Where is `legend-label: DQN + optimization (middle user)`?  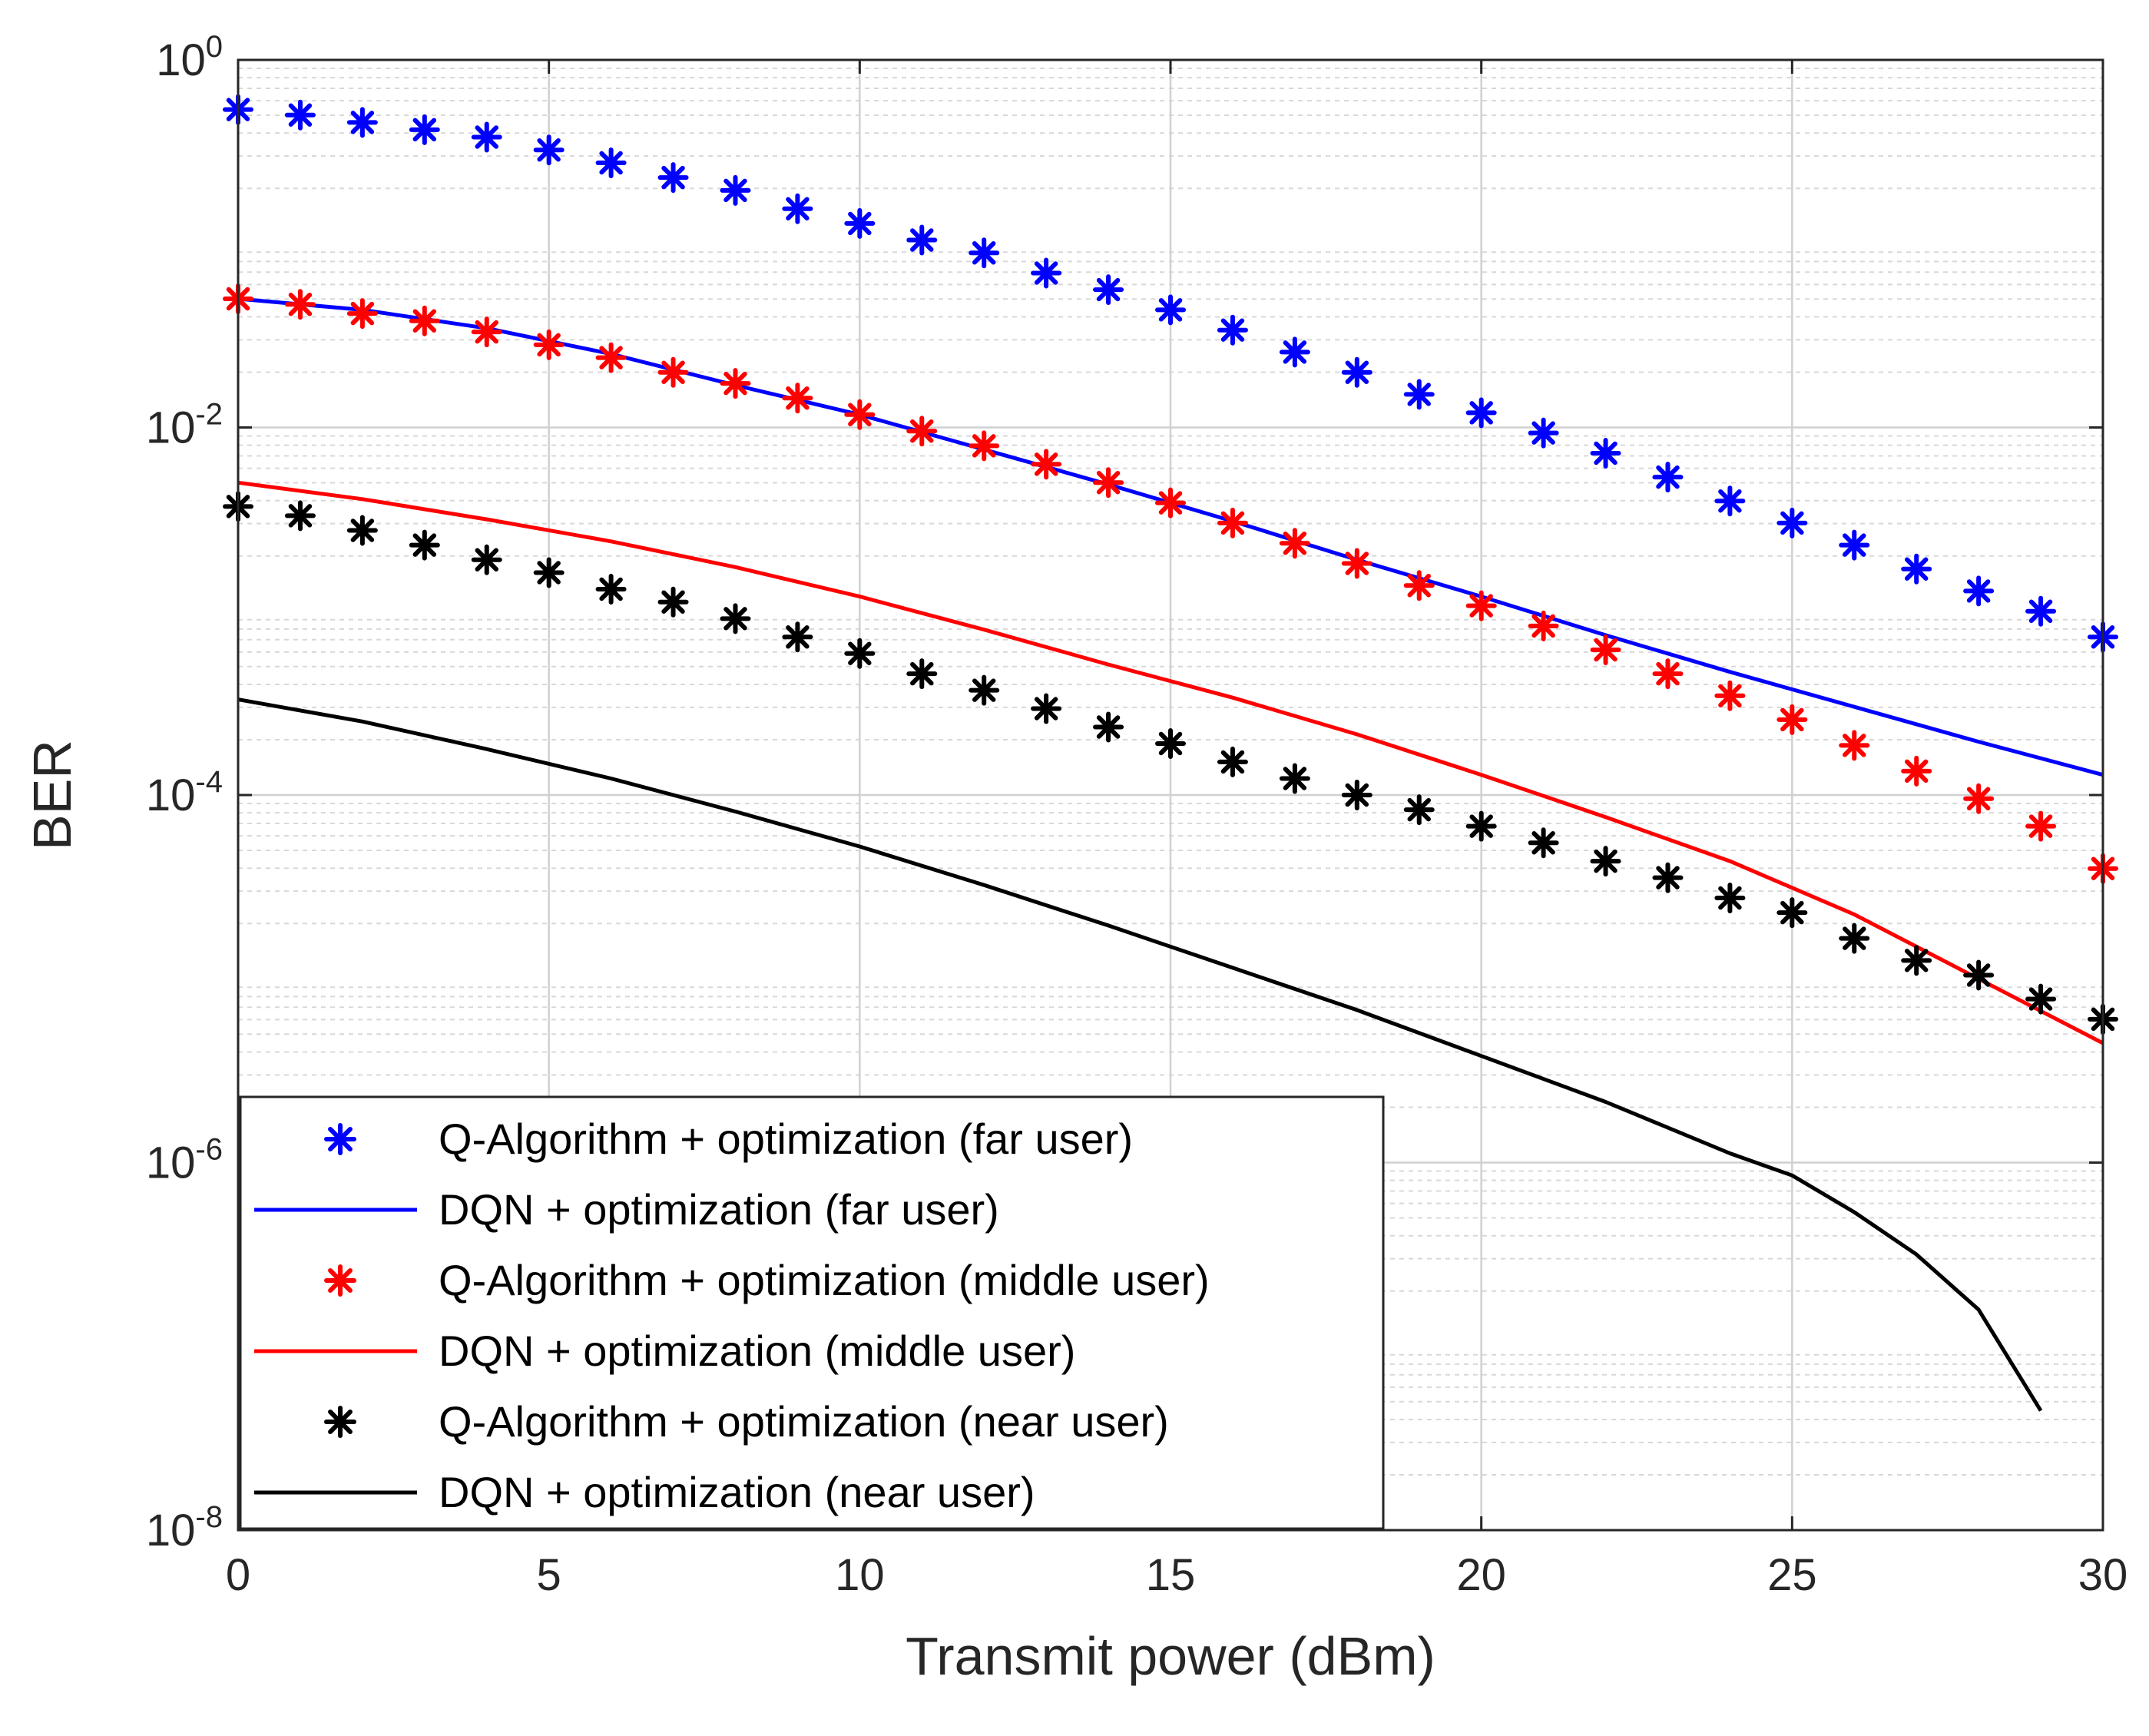
legend-label: DQN + optimization (middle user) is located at coordinates (757, 1351).